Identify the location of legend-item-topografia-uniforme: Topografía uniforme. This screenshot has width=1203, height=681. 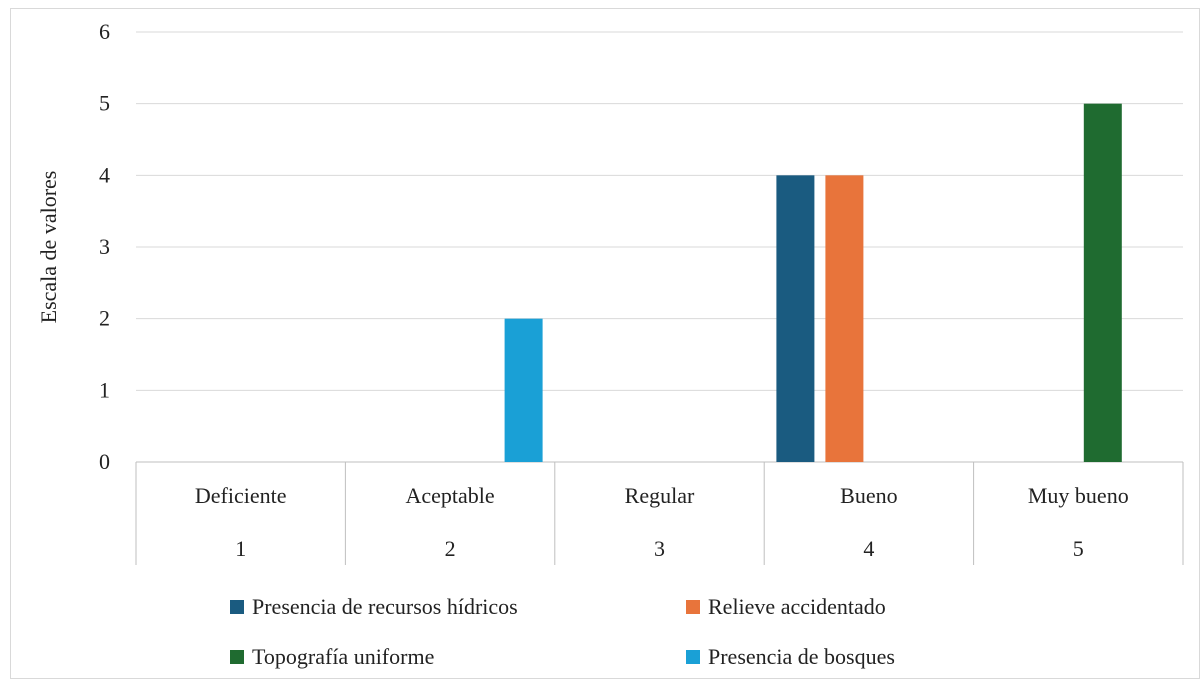
(332, 657).